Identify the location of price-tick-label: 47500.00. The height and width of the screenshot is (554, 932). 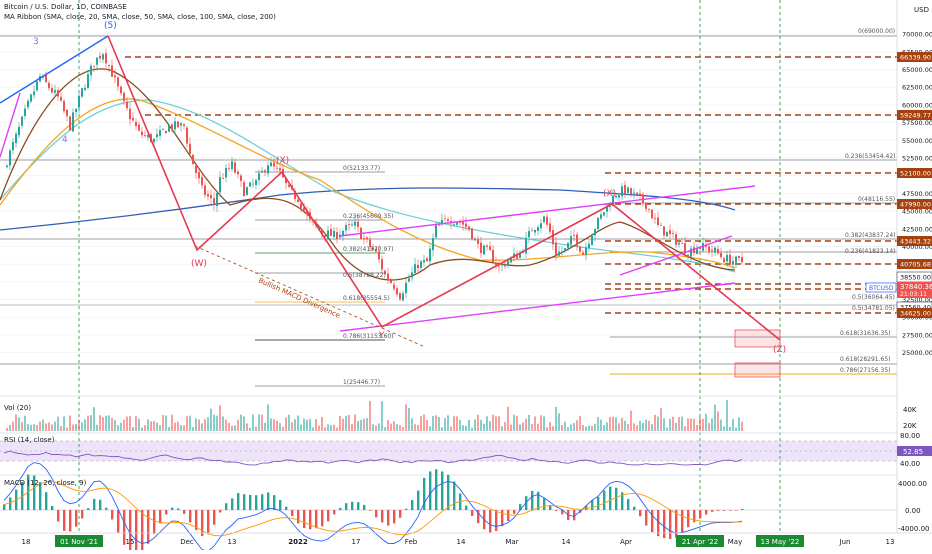
(917, 194).